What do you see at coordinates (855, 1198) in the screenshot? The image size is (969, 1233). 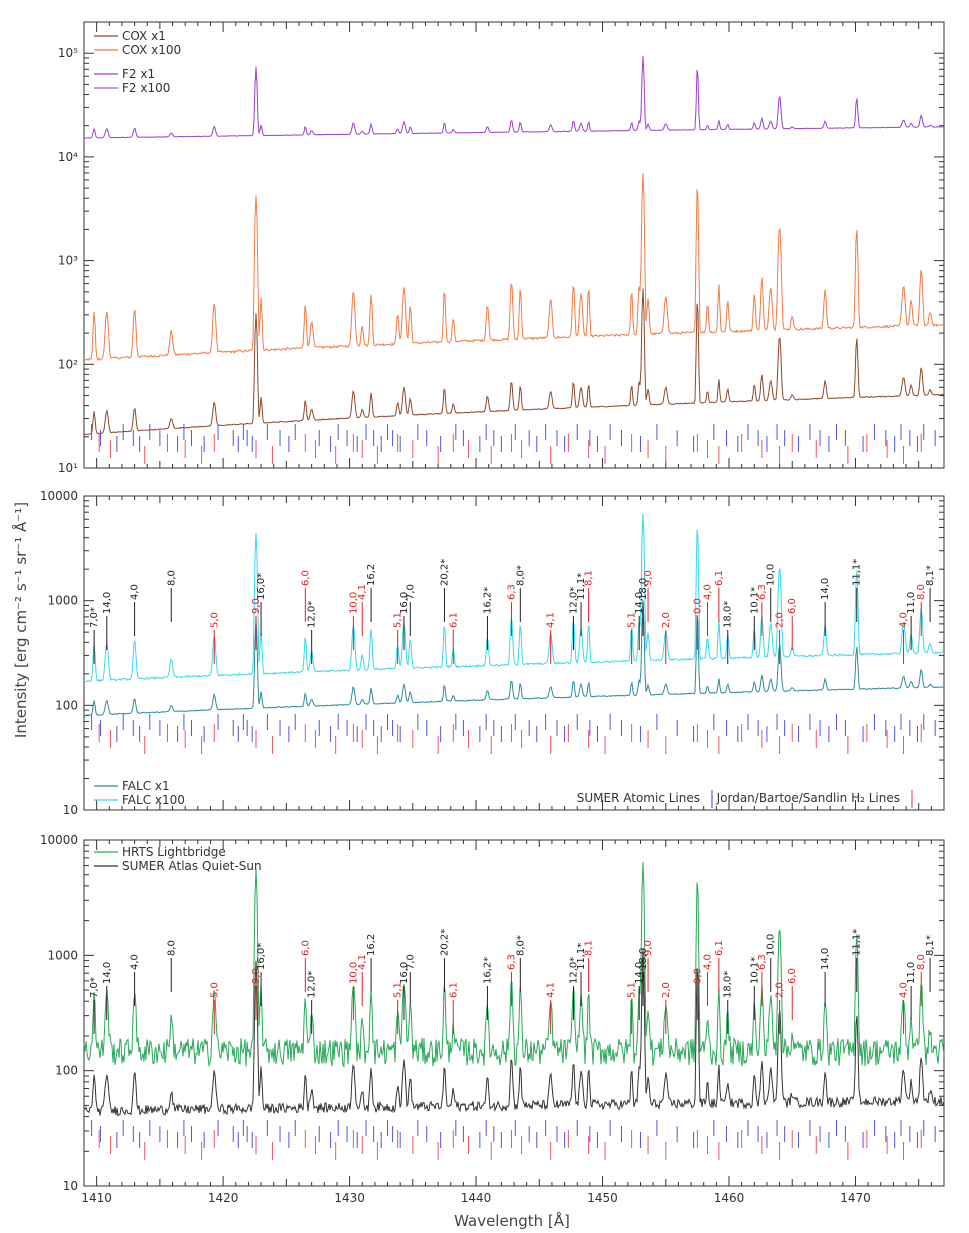 I see `x-tick-label: 1470` at bounding box center [855, 1198].